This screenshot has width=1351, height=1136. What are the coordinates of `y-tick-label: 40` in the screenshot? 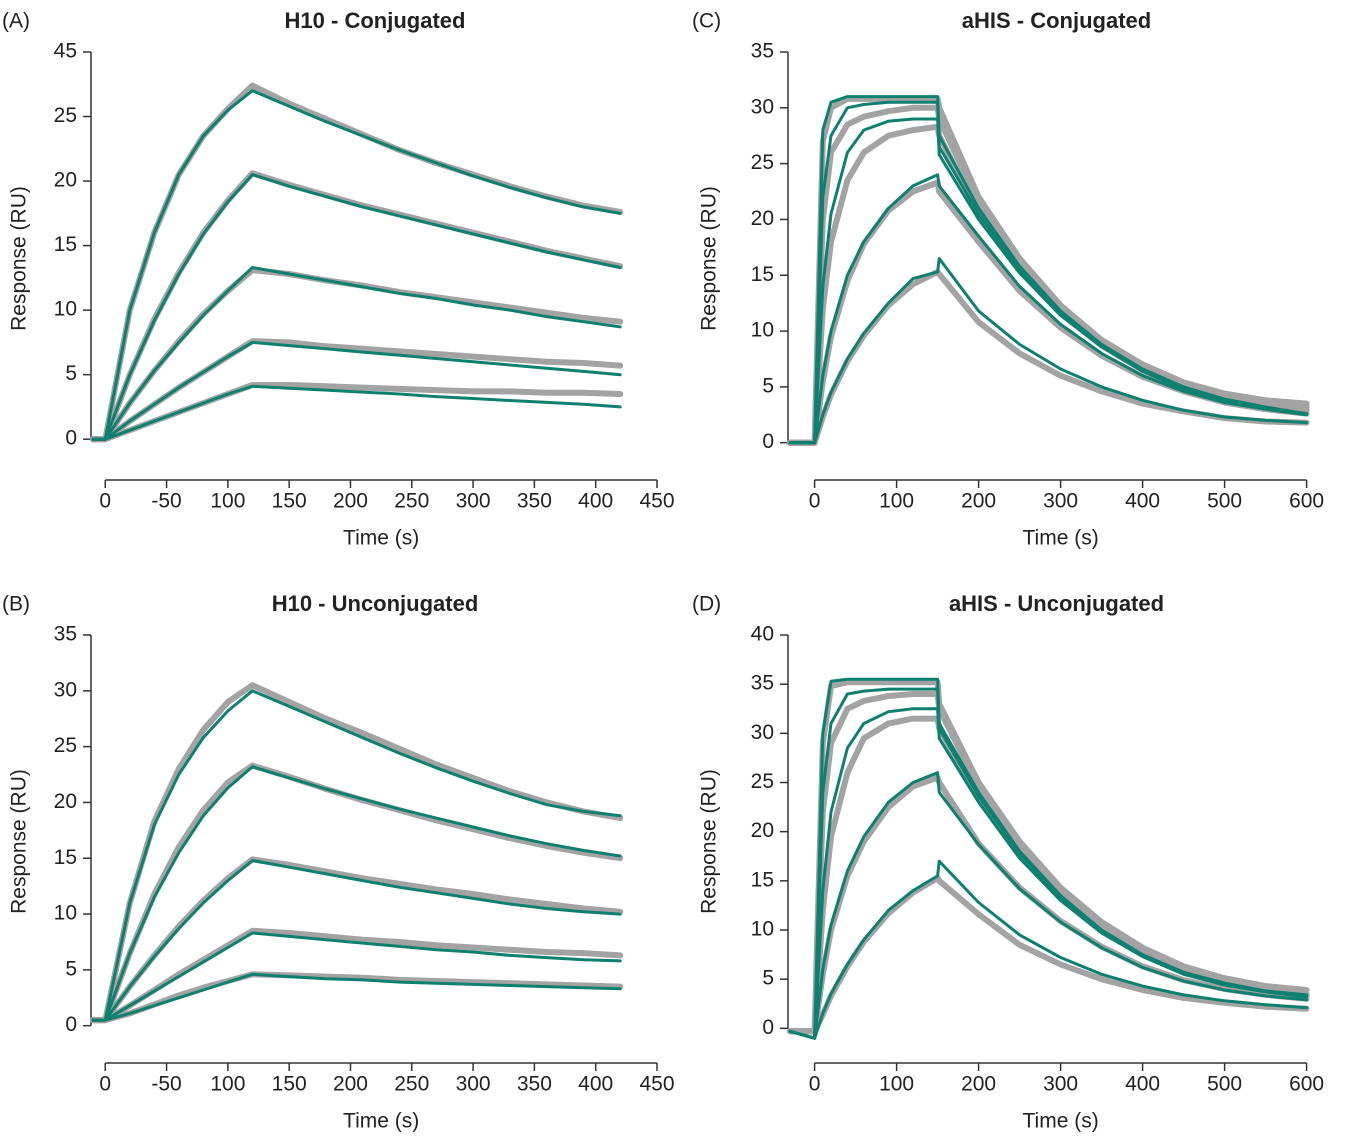 It's located at (762, 634).